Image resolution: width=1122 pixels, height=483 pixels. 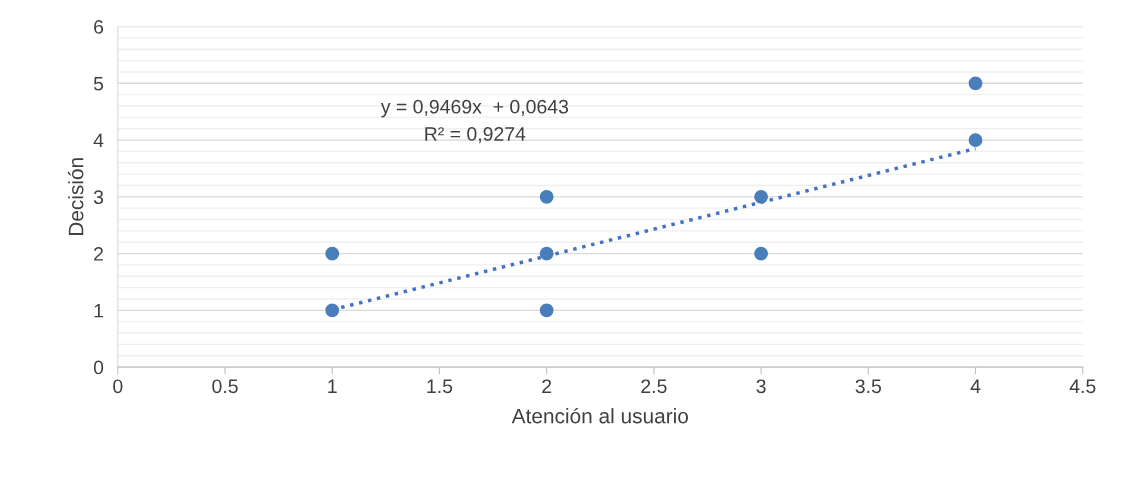 What do you see at coordinates (332, 386) in the screenshot?
I see `x-tick-label: 1` at bounding box center [332, 386].